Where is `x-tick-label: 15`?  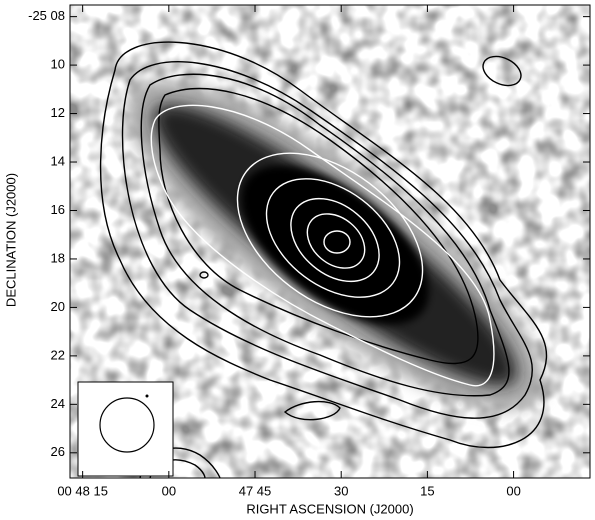
x-tick-label: 15 is located at coordinates (427, 490).